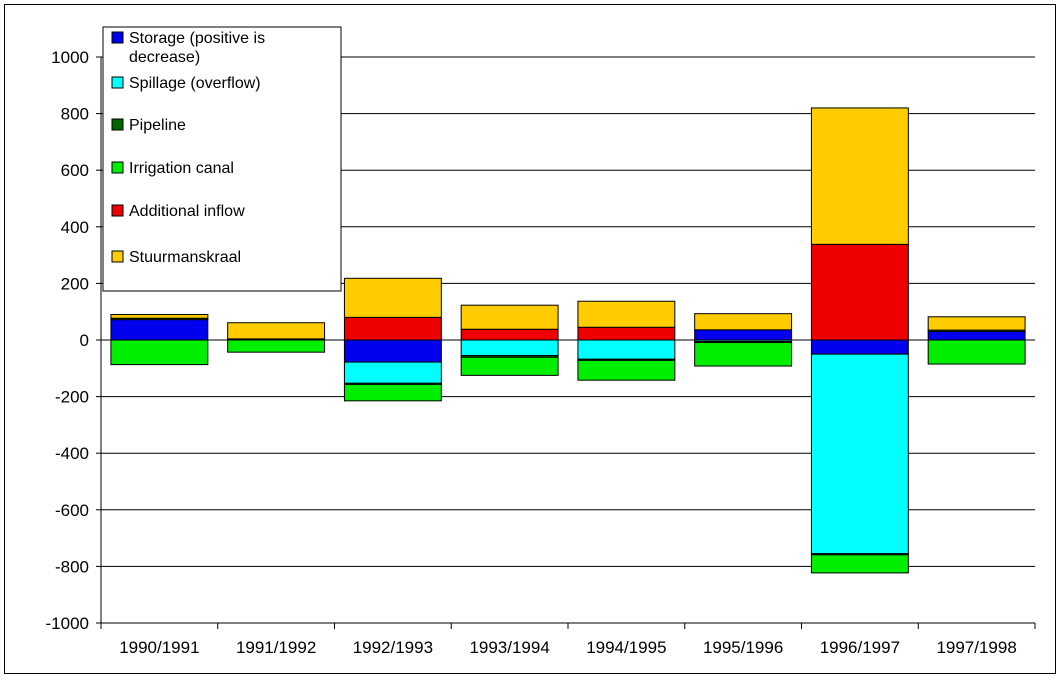 The width and height of the screenshot is (1062, 679). What do you see at coordinates (72, 566) in the screenshot?
I see `y-tick-label: -800` at bounding box center [72, 566].